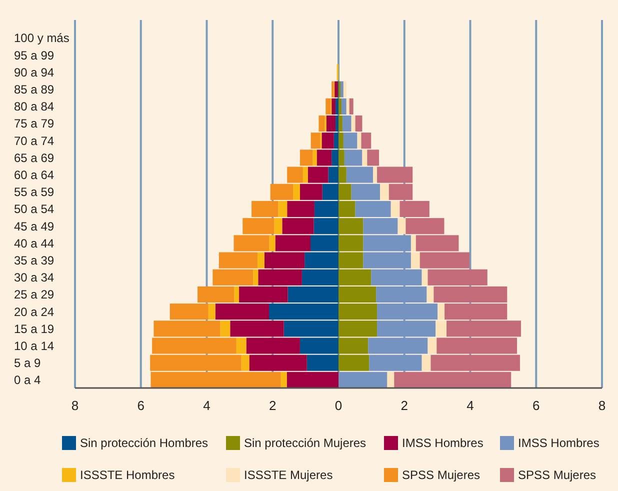 Image resolution: width=618 pixels, height=491 pixels. Describe the element at coordinates (34, 329) in the screenshot. I see `y-tick-label: 15 a 19` at that location.